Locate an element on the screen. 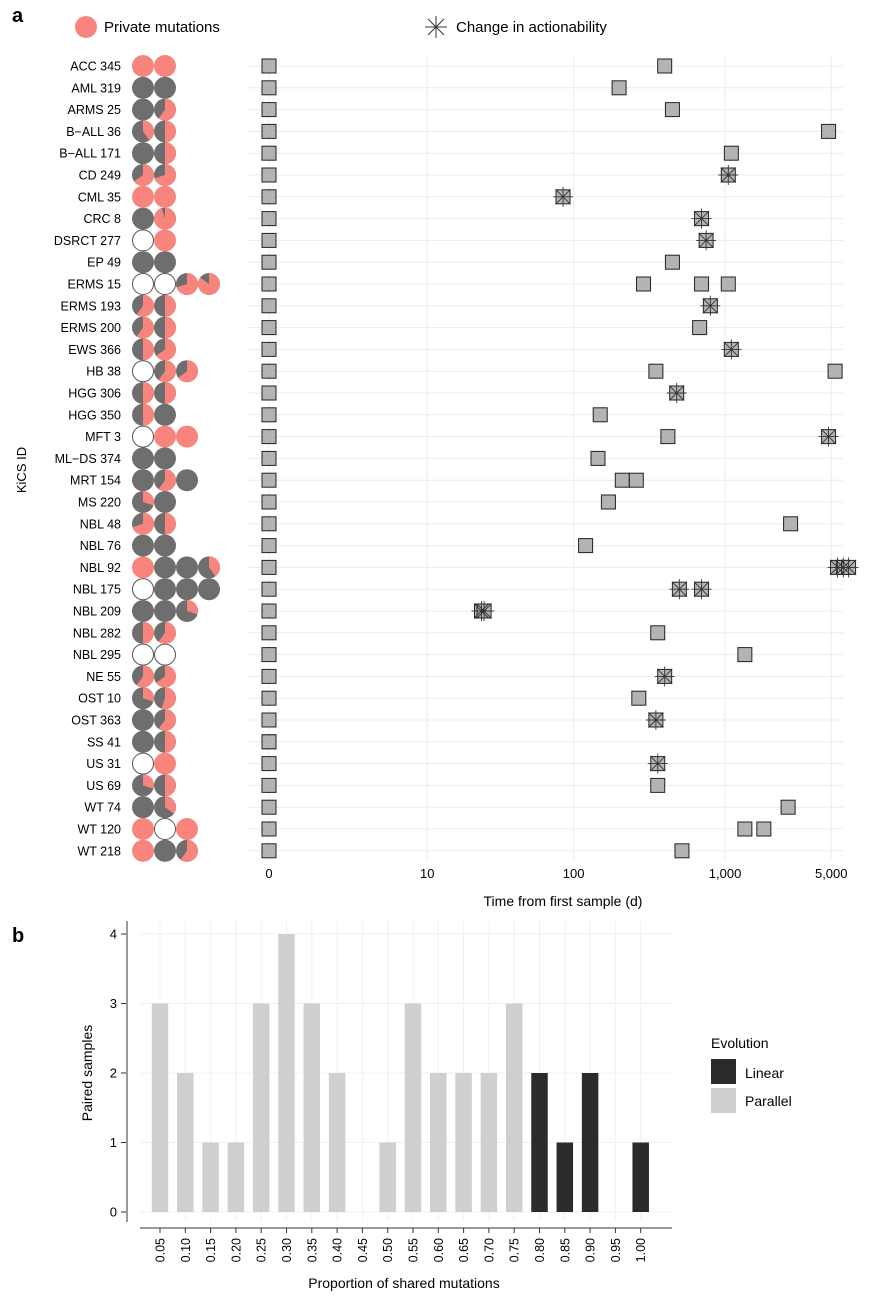 This screenshot has width=878, height=1298. row-label: B−ALL 36 is located at coordinates (93, 132).